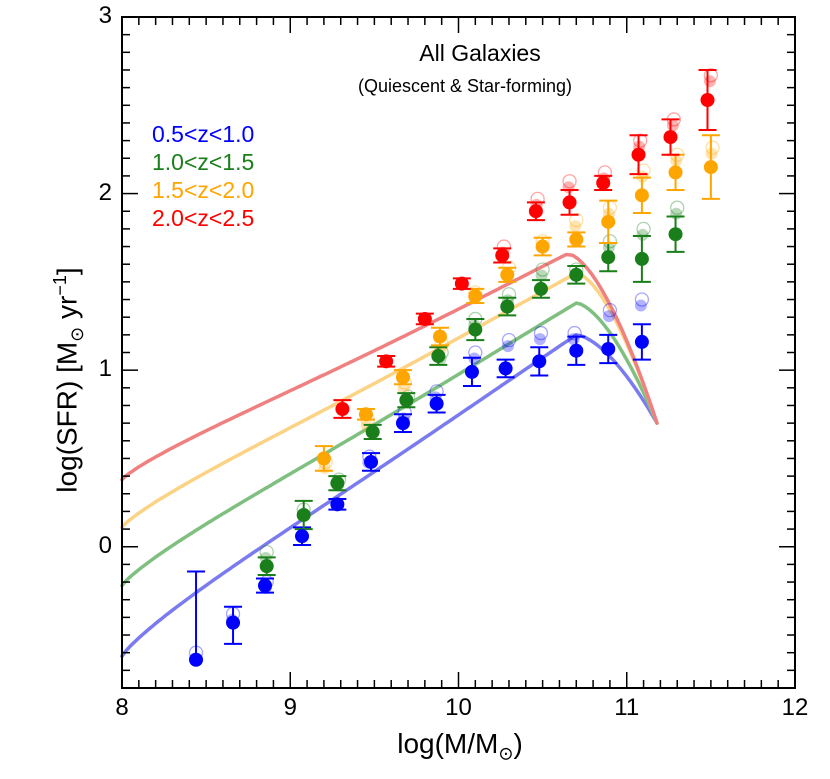  What do you see at coordinates (627, 707) in the screenshot?
I see `x-tick-label-11: 11` at bounding box center [627, 707].